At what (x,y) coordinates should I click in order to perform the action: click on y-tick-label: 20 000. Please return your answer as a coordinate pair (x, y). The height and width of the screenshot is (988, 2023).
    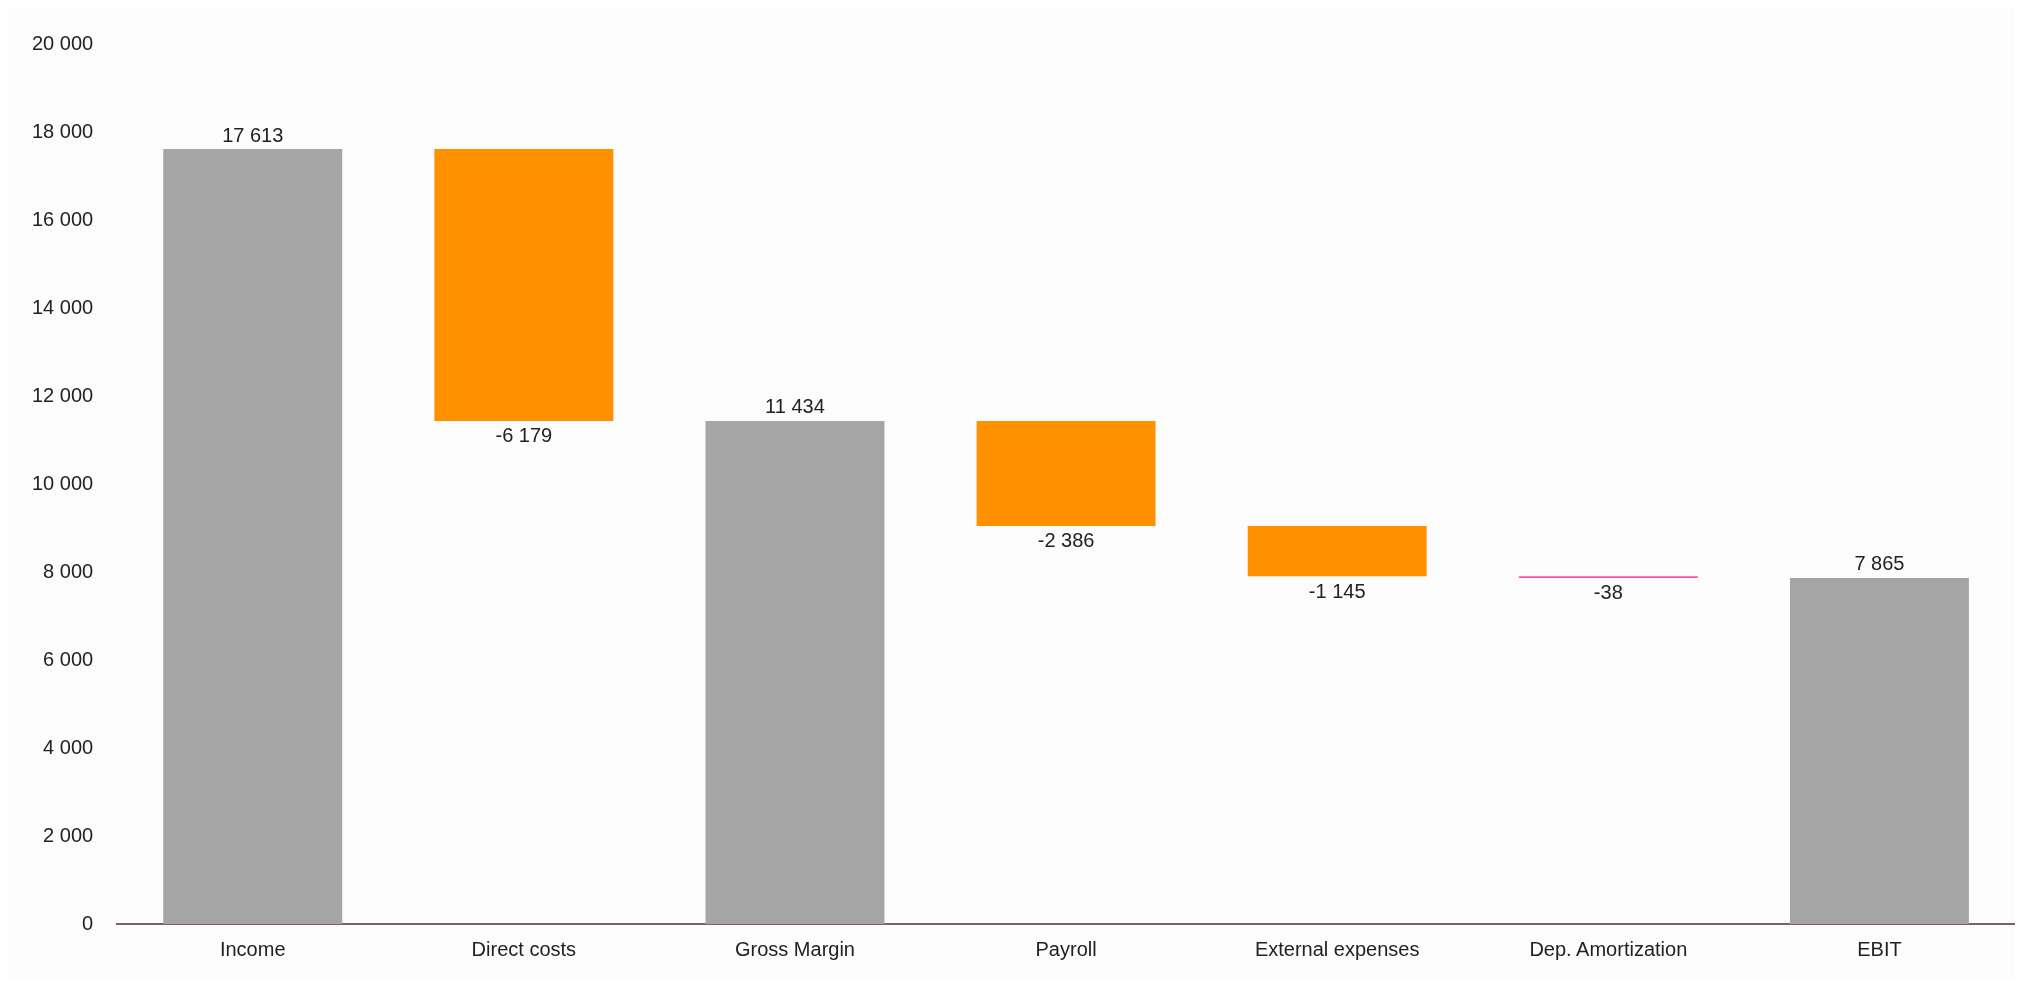
    Looking at the image, I should click on (63, 42).